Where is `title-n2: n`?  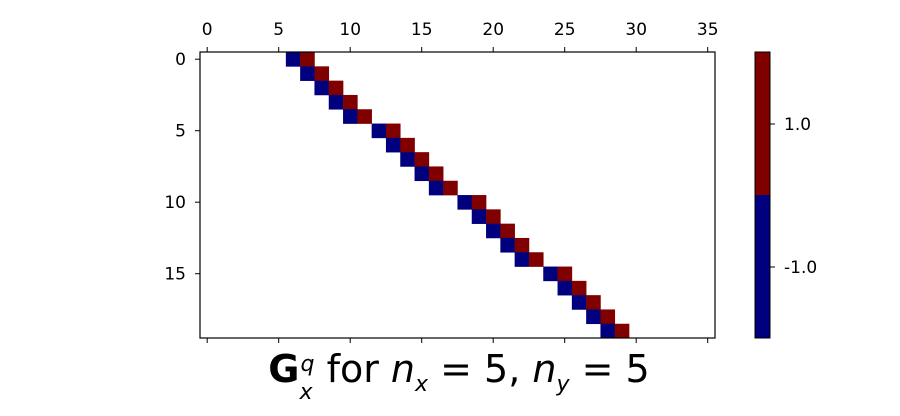 title-n2: n is located at coordinates (544, 369).